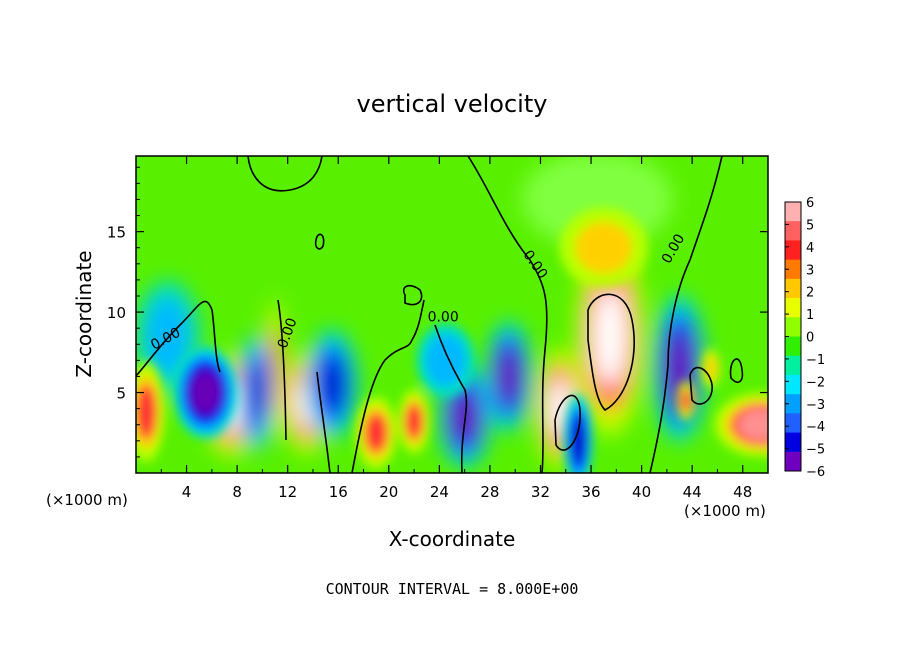  What do you see at coordinates (725, 511) in the screenshot?
I see `x-axis-unit-right: (×1000 m)` at bounding box center [725, 511].